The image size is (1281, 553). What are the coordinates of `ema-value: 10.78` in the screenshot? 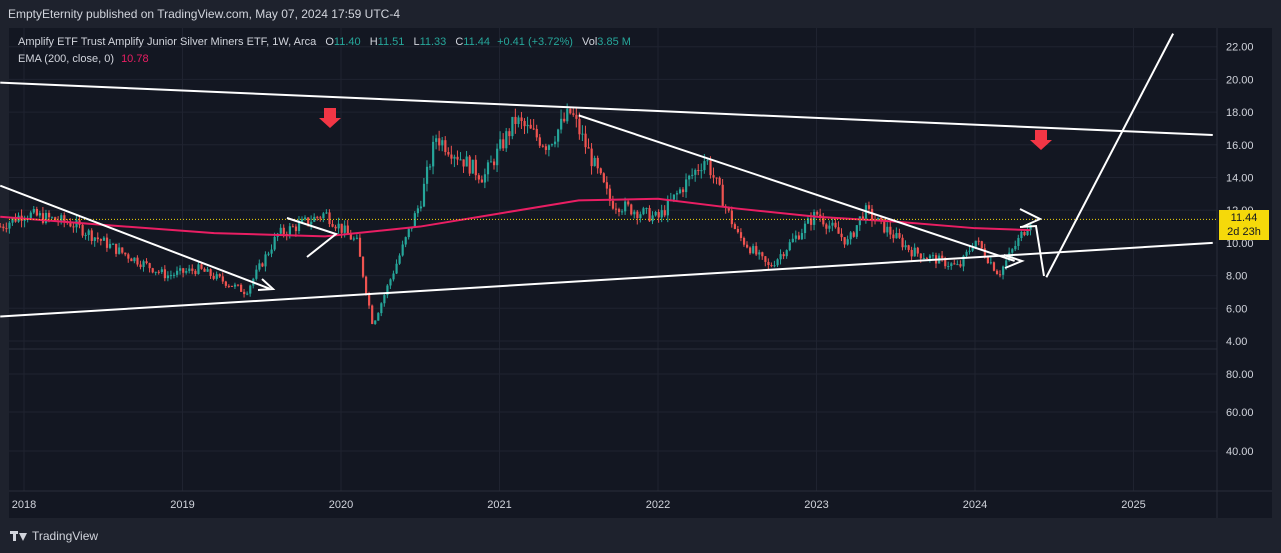 It's located at (135, 59).